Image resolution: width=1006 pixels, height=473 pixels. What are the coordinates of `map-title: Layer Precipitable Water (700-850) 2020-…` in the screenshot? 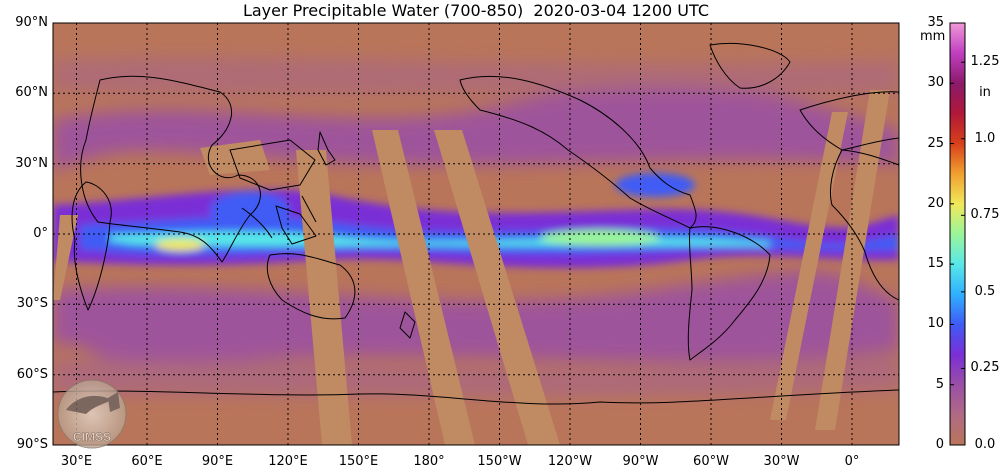 It's located at (476, 10).